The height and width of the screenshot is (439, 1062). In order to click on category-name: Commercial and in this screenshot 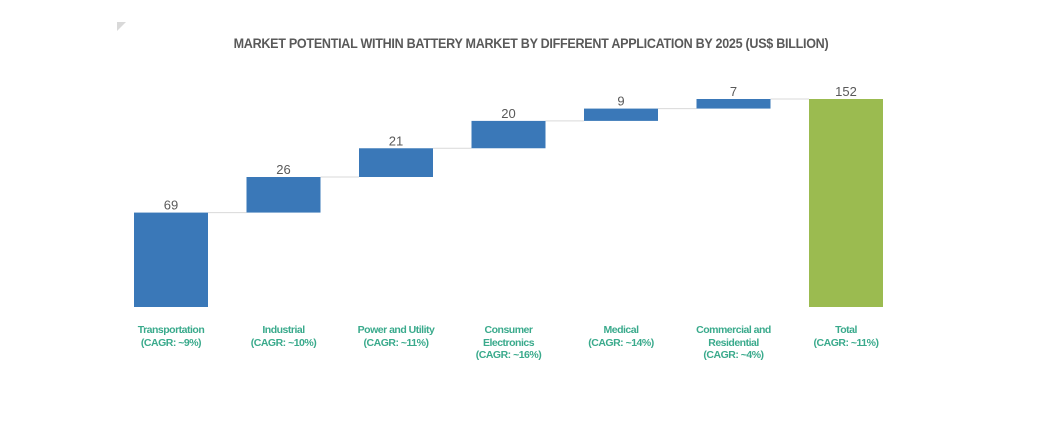, I will do `click(733, 330)`.